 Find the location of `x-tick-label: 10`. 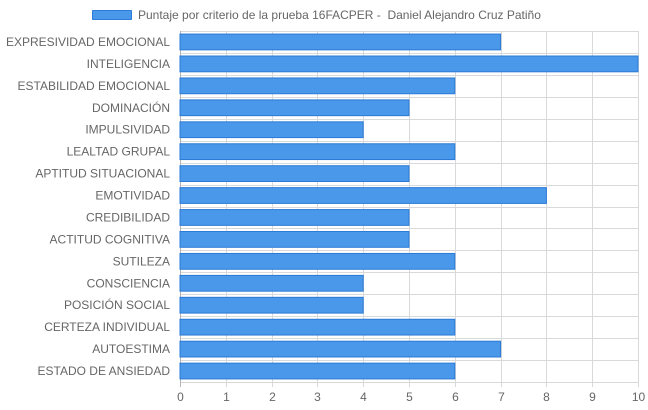

x-tick-label: 10 is located at coordinates (639, 397).